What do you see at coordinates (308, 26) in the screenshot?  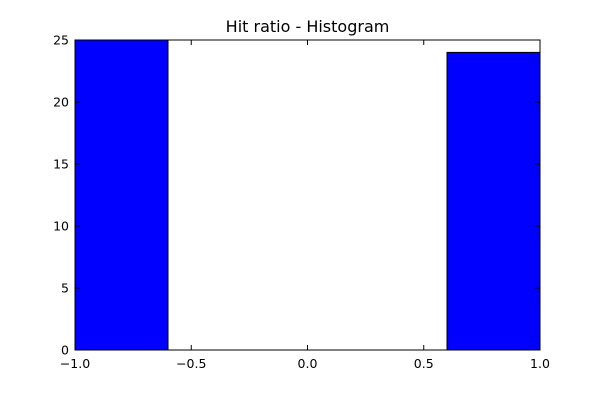 I see `chart-title: Hit ratio - Histogram` at bounding box center [308, 26].